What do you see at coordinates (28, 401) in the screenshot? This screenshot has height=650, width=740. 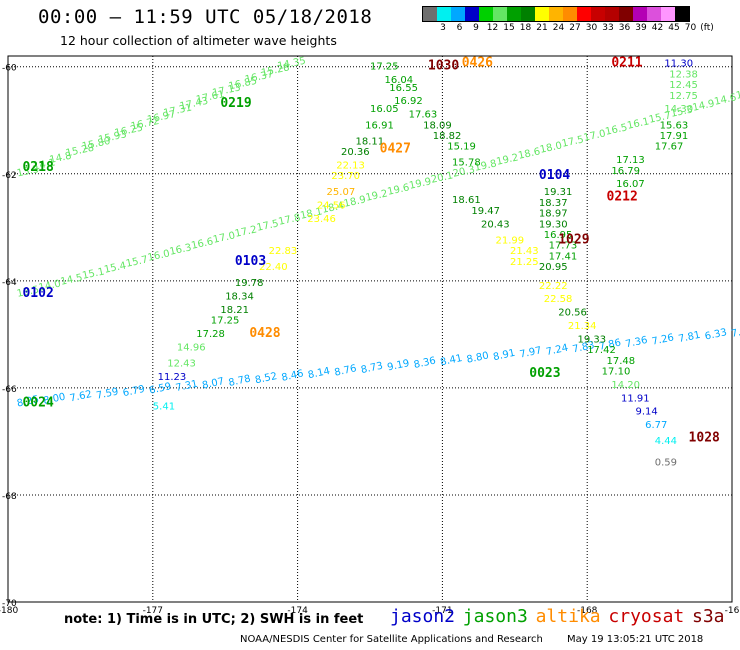 I see `swh-value: 8.25` at bounding box center [28, 401].